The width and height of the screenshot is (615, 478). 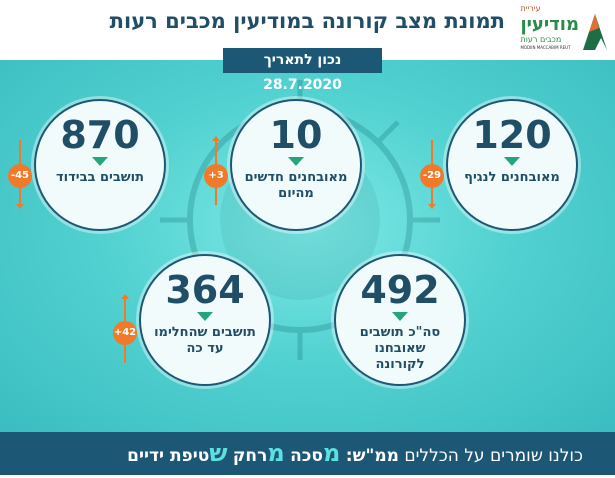 I want to click on stat-label: סה"כ תושבים שאובחנו לקורונה, so click(x=400, y=348).